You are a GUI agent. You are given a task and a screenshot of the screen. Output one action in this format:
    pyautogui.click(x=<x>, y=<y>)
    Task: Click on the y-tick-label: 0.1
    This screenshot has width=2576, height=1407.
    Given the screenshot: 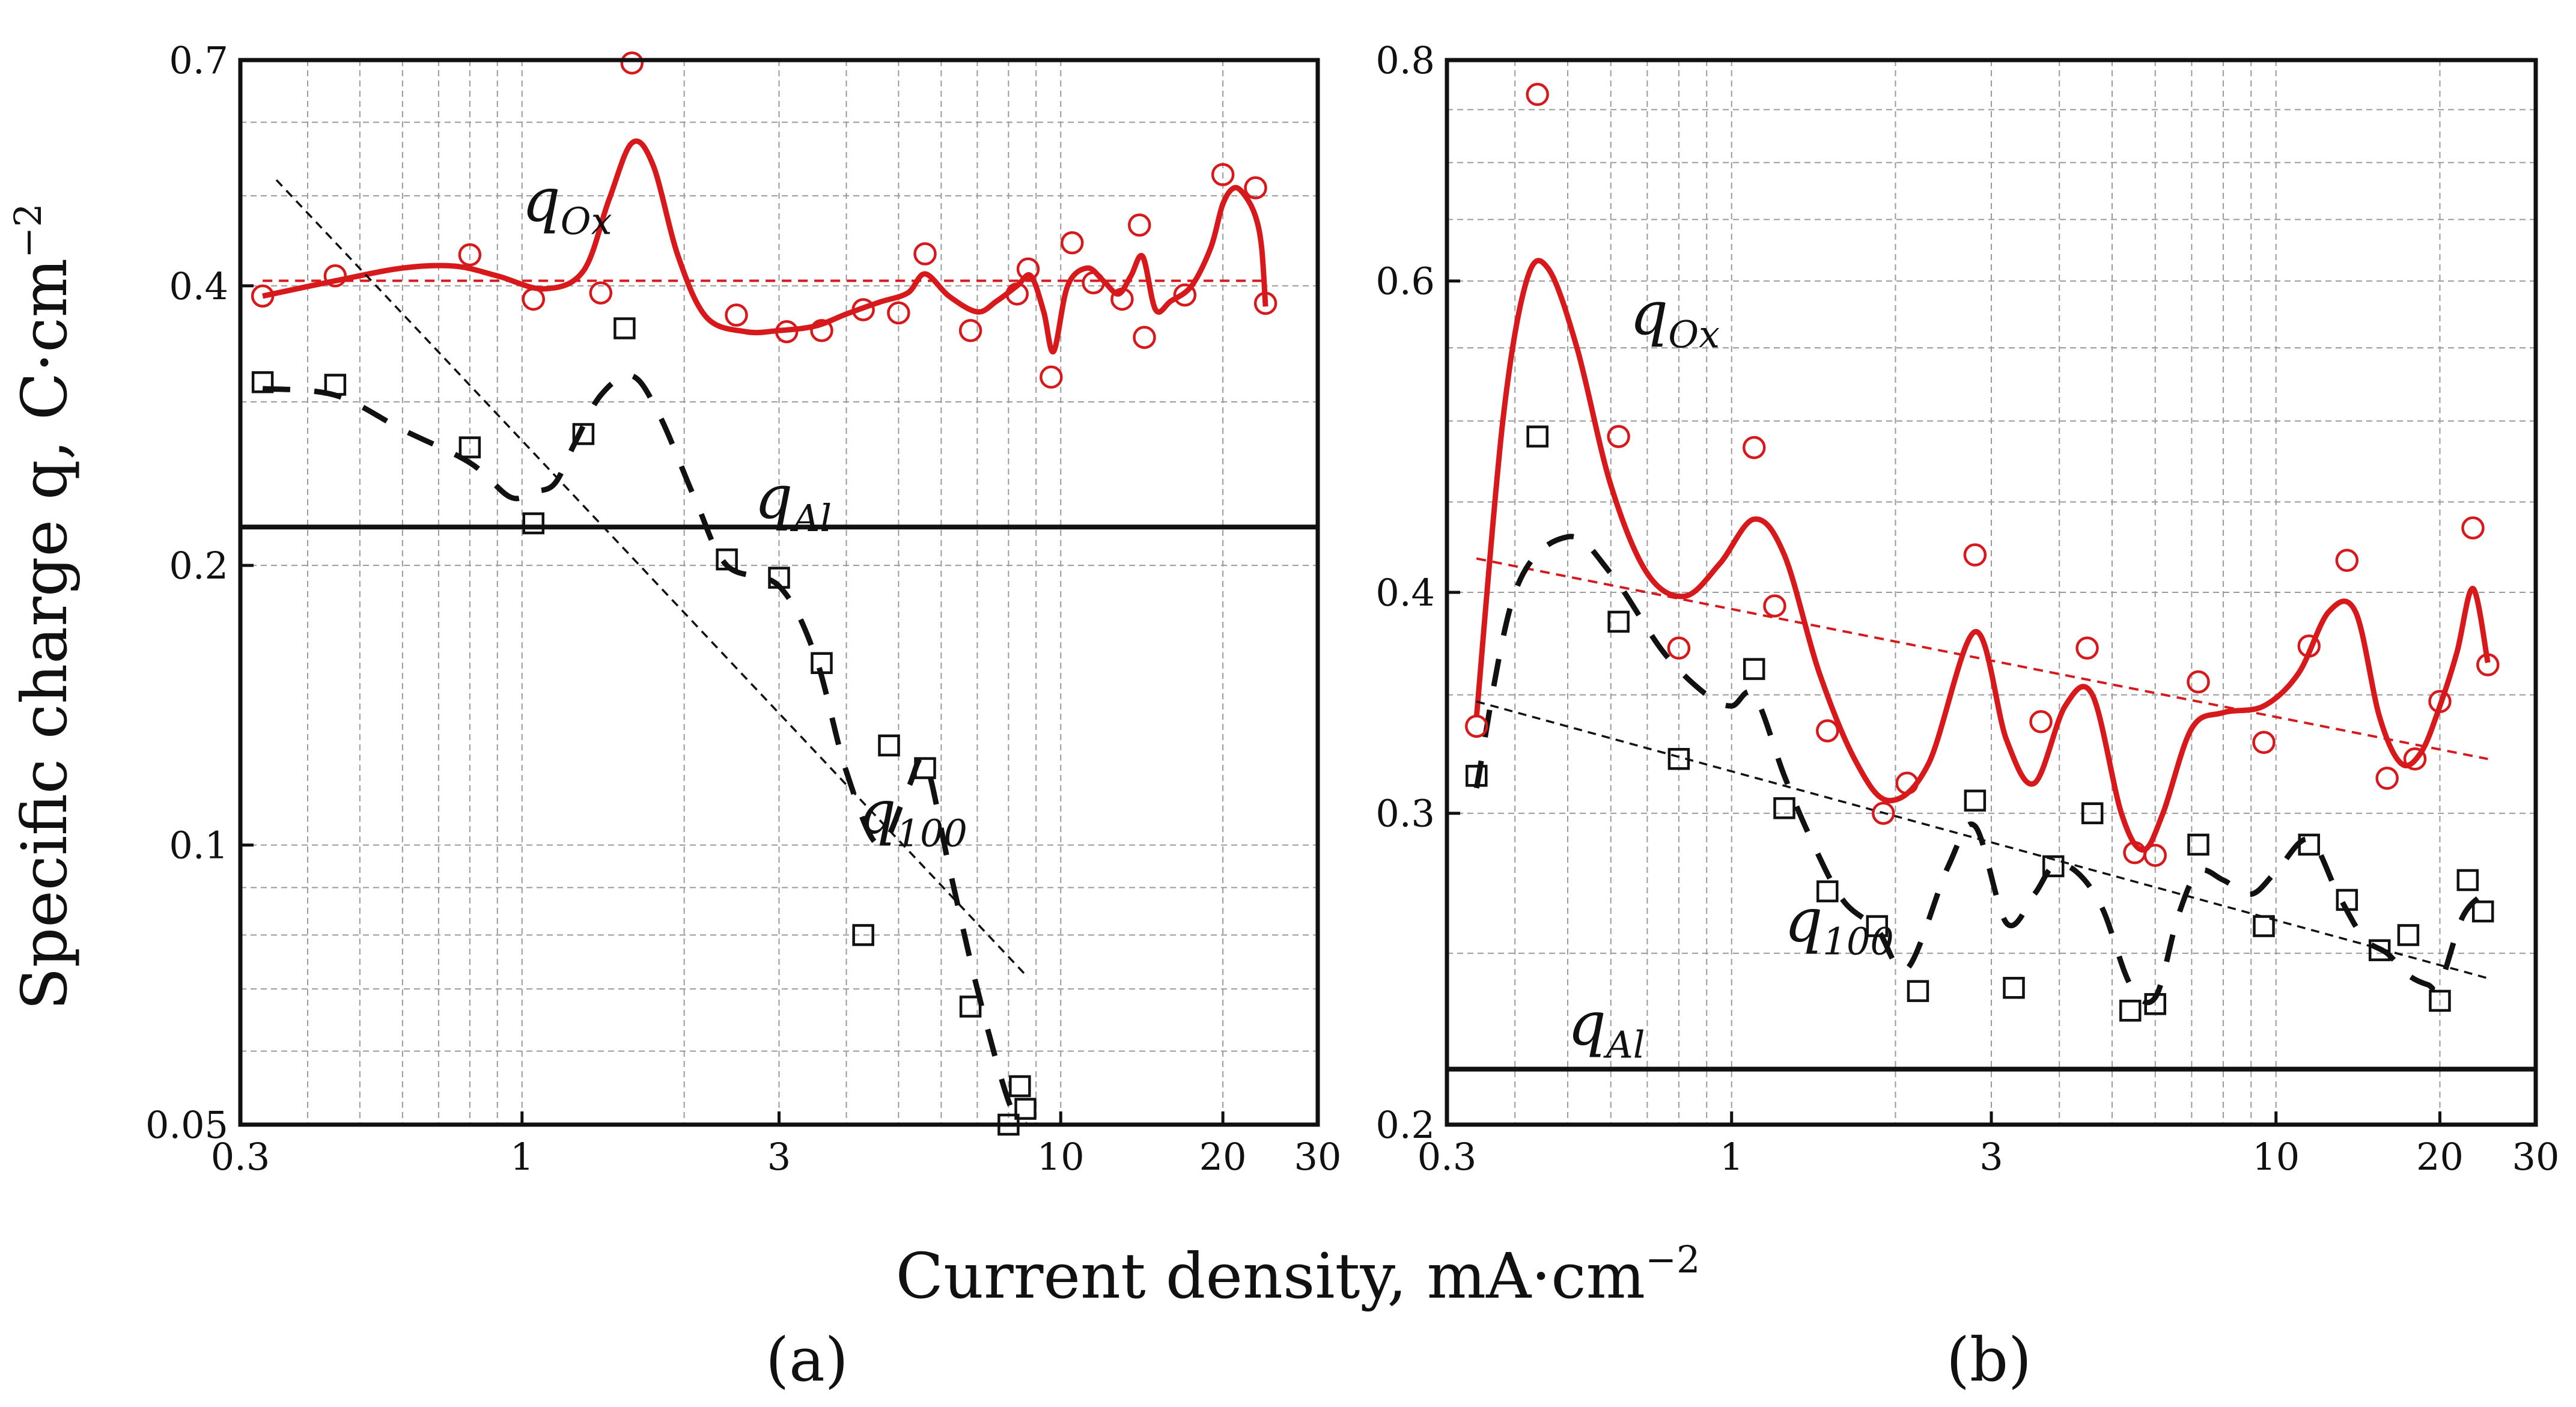 What is the action you would take?
    pyautogui.click(x=198, y=846)
    